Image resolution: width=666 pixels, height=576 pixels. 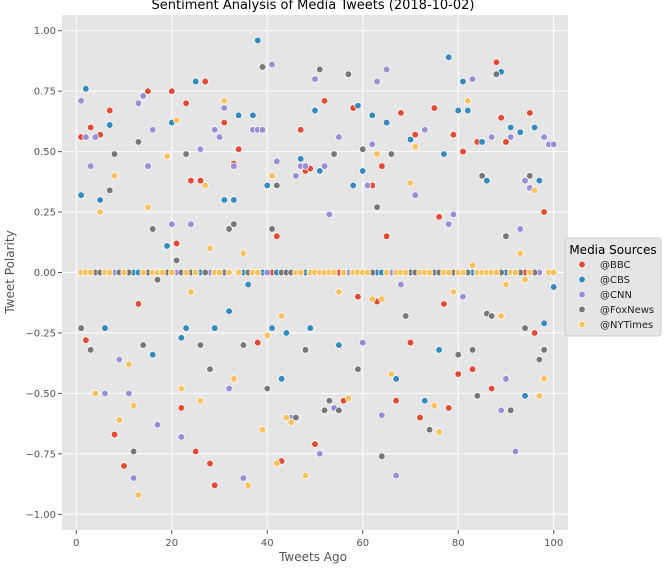 What do you see at coordinates (616, 295) in the screenshot?
I see `legend-items: @BBC @CBS @CNN @FoxNews @NYTimes` at bounding box center [616, 295].